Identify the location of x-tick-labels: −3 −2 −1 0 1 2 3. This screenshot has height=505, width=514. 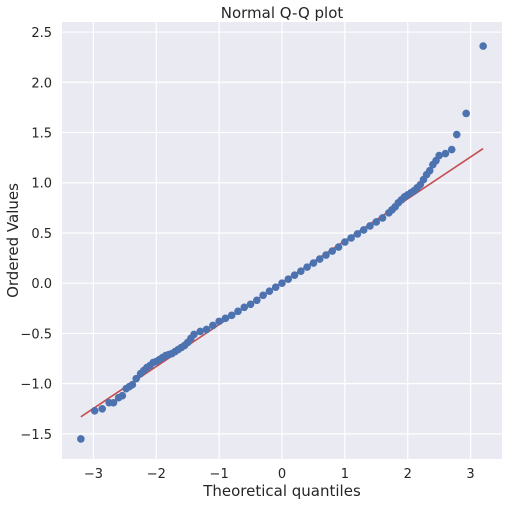
(279, 474).